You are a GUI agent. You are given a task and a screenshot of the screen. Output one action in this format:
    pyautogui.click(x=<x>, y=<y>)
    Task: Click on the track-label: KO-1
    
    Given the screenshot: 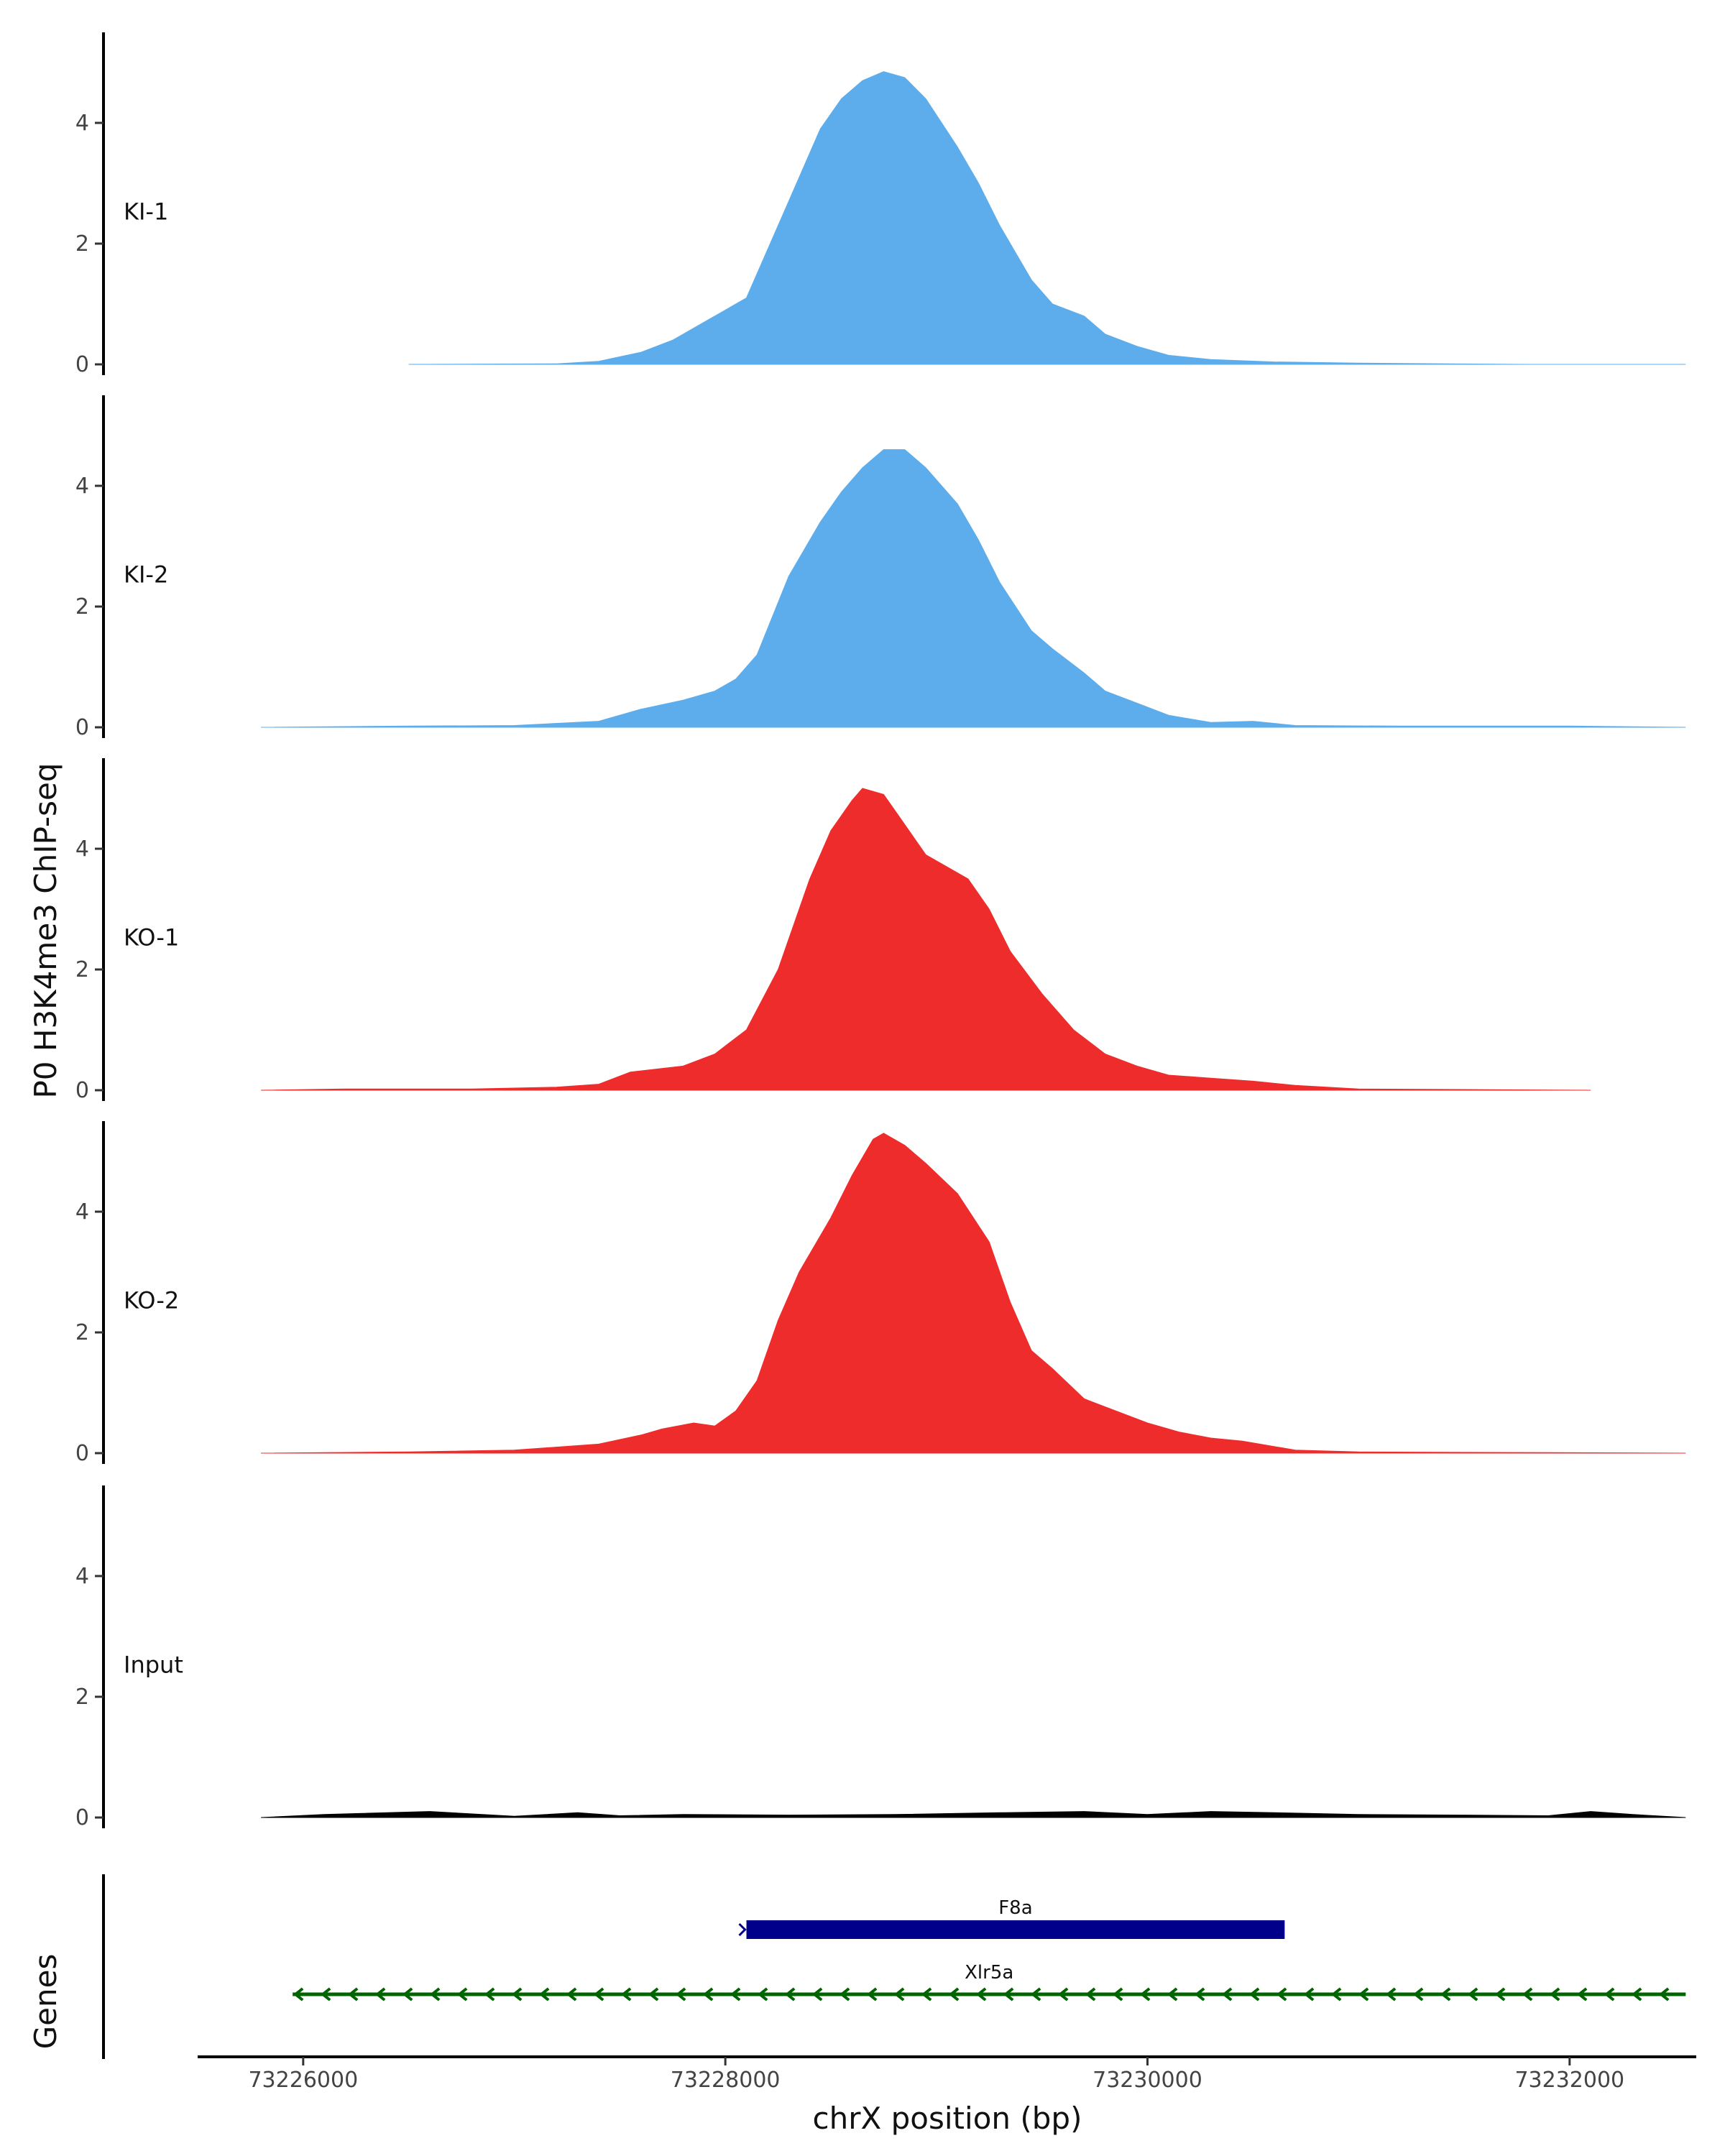 What is the action you would take?
    pyautogui.click(x=151, y=938)
    